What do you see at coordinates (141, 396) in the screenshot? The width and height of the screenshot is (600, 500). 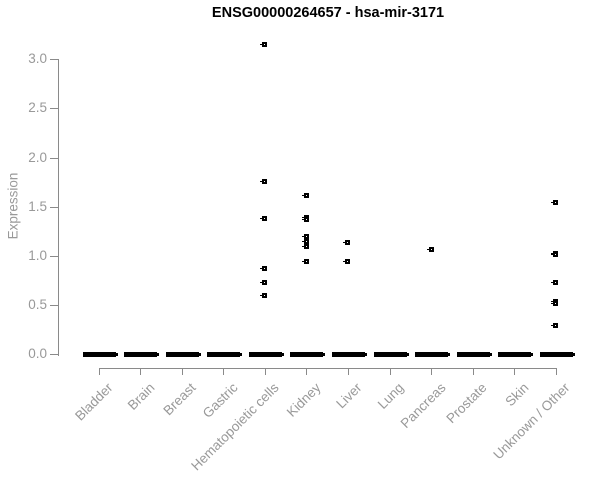 I see `x-category-label: Brain` at bounding box center [141, 396].